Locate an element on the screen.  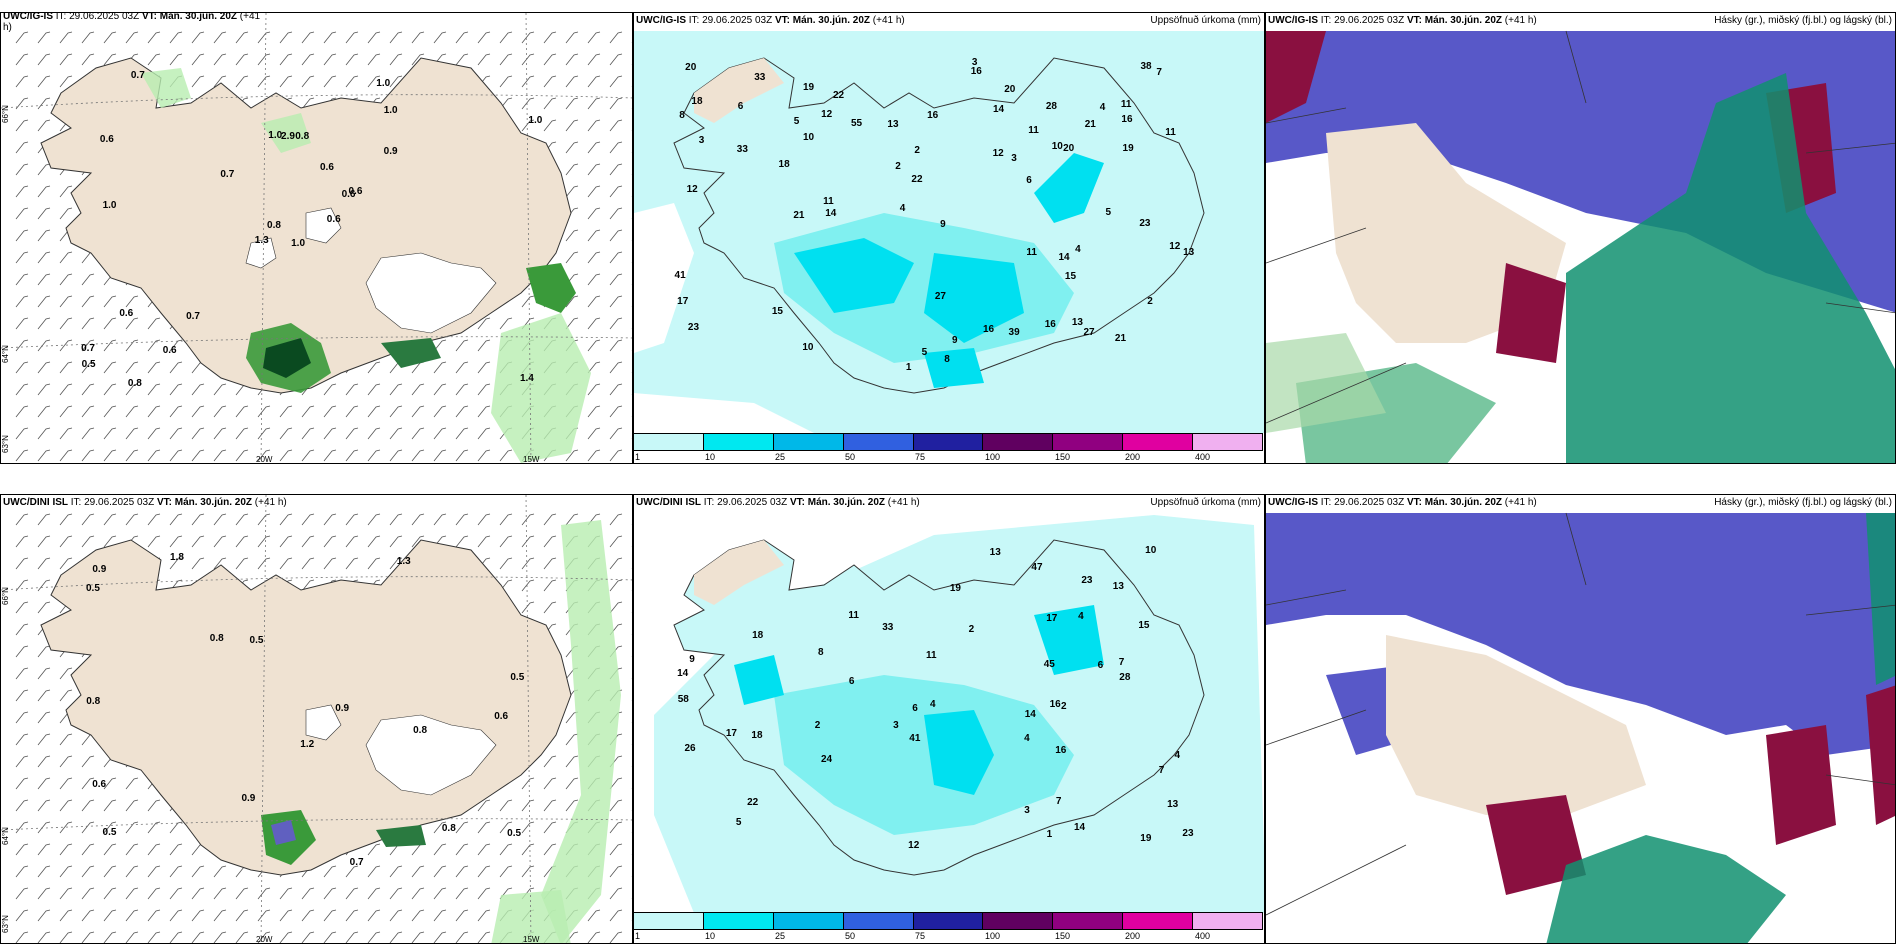
precip-value-label: 20 is located at coordinates (1010, 89).